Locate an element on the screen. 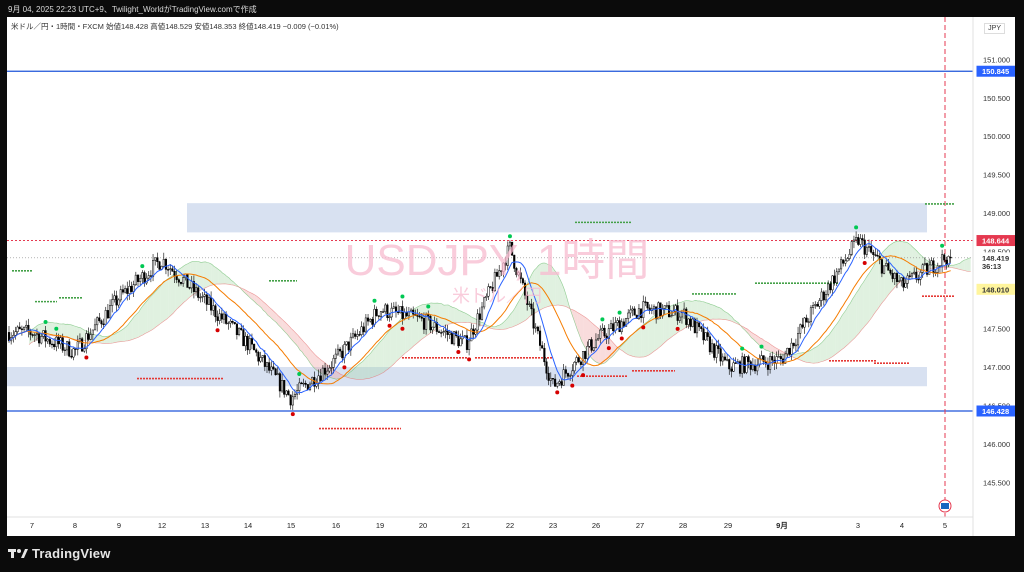 Image resolution: width=1024 pixels, height=572 pixels. zone-upper is located at coordinates (557, 218).